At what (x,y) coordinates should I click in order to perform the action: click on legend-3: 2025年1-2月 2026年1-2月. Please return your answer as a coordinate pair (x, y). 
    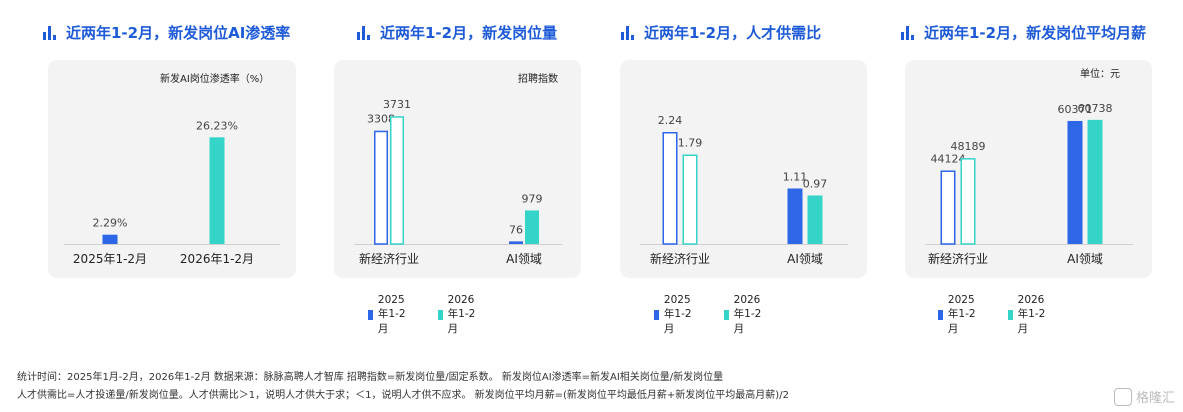
    Looking at the image, I should click on (723, 315).